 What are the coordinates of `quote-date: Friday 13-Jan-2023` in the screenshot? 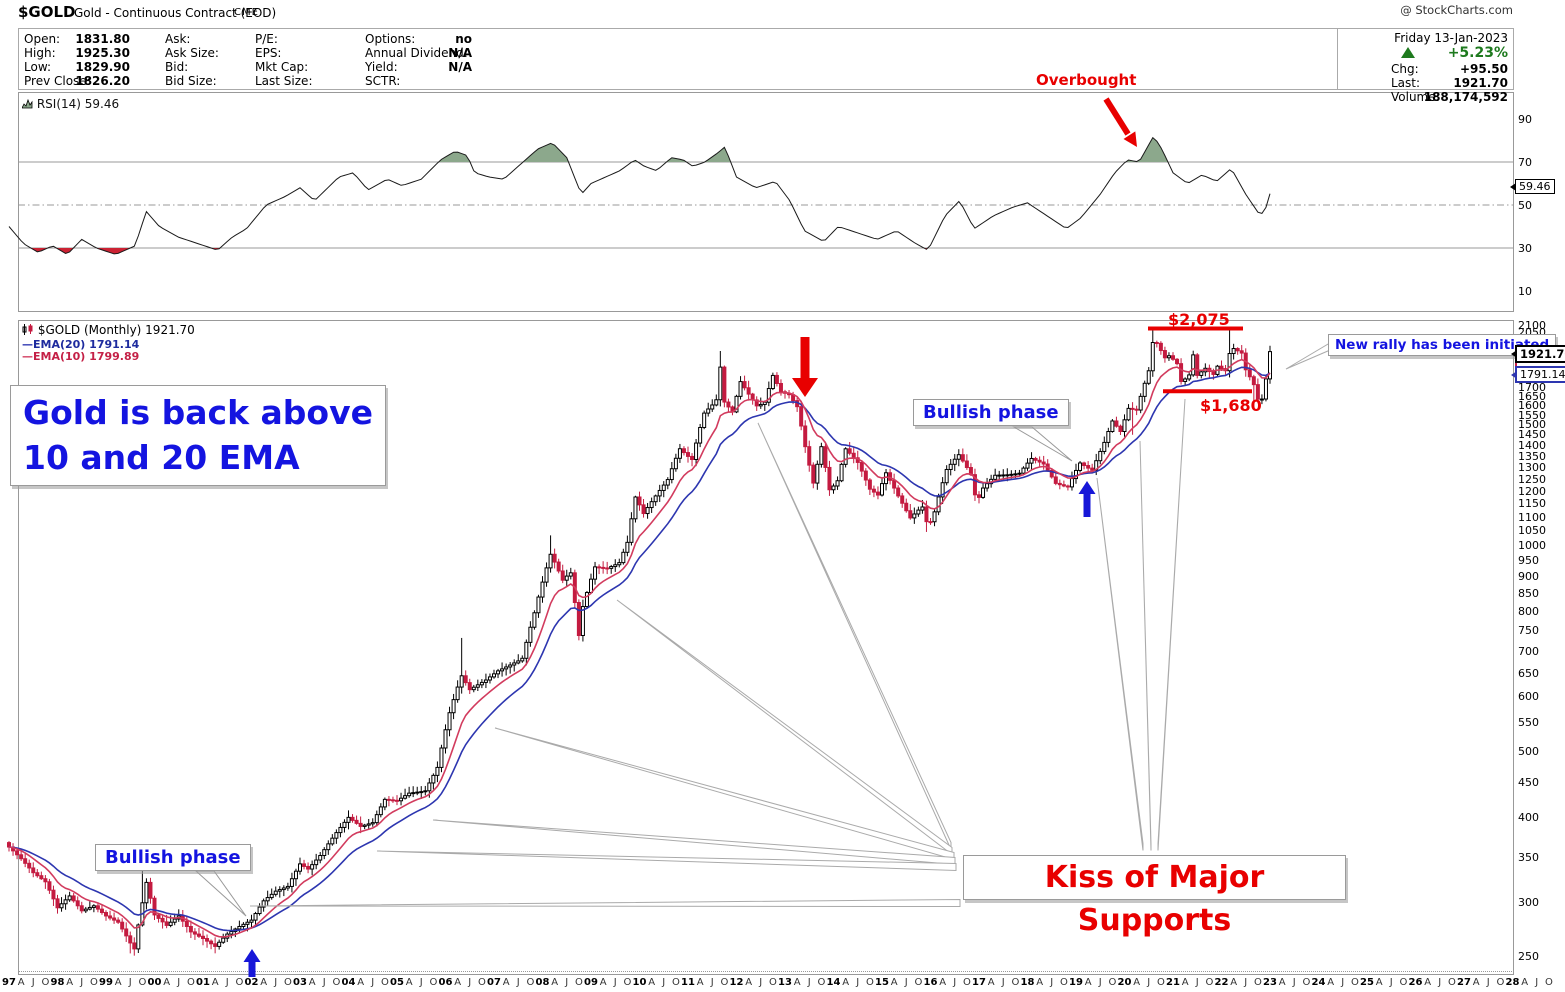 It's located at (1451, 38).